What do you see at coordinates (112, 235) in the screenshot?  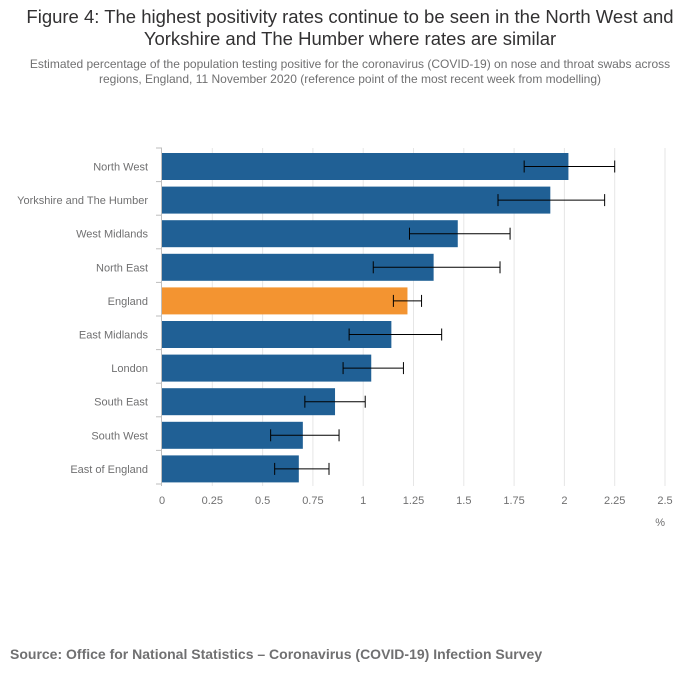 I see `category-label: West Midlands` at bounding box center [112, 235].